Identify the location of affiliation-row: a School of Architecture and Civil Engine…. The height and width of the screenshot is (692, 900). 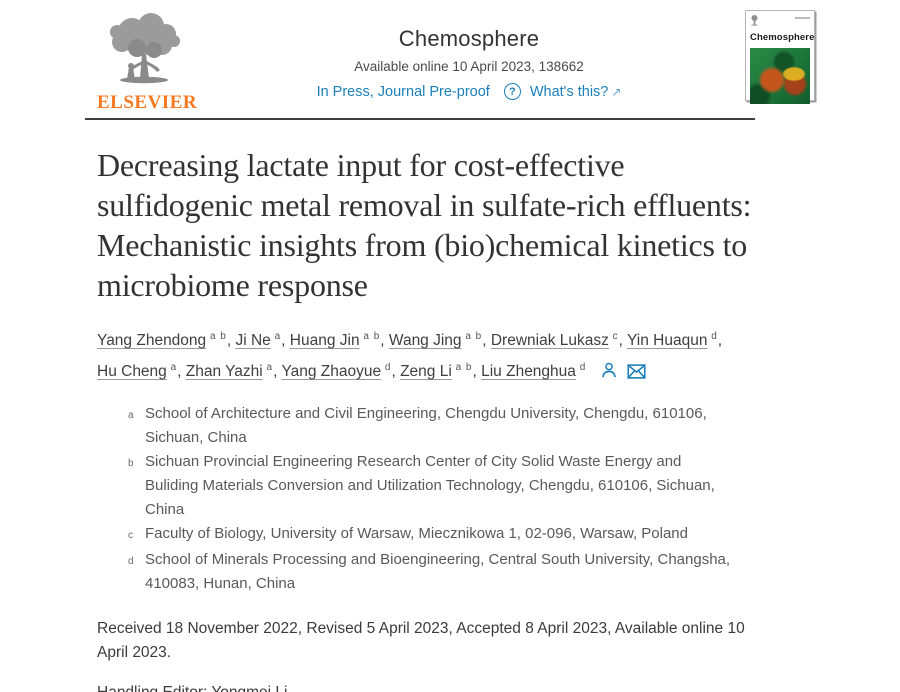
(442, 426).